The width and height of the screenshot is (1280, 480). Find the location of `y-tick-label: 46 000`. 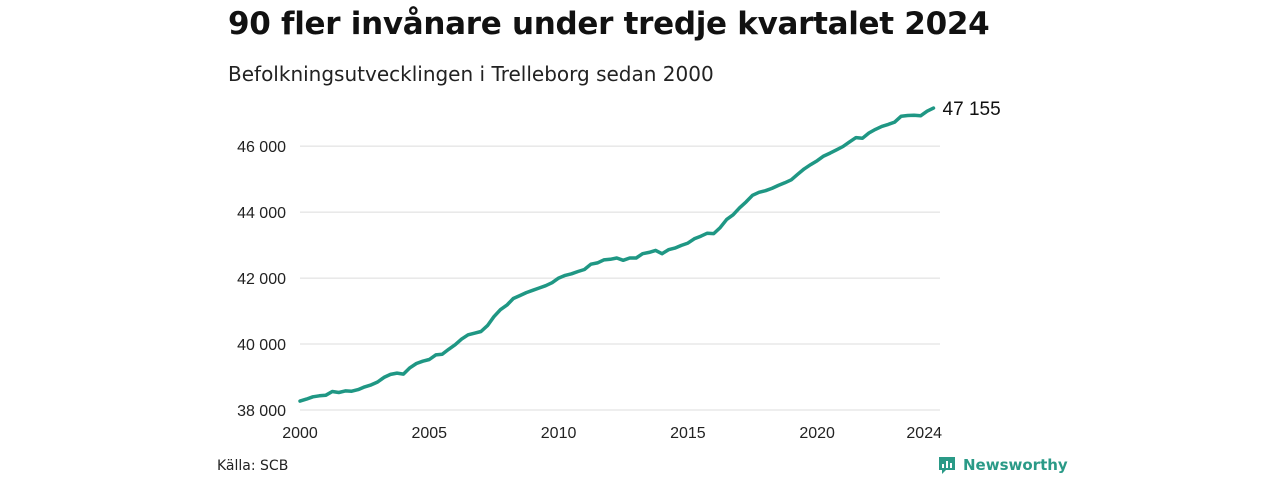

y-tick-label: 46 000 is located at coordinates (261, 147).